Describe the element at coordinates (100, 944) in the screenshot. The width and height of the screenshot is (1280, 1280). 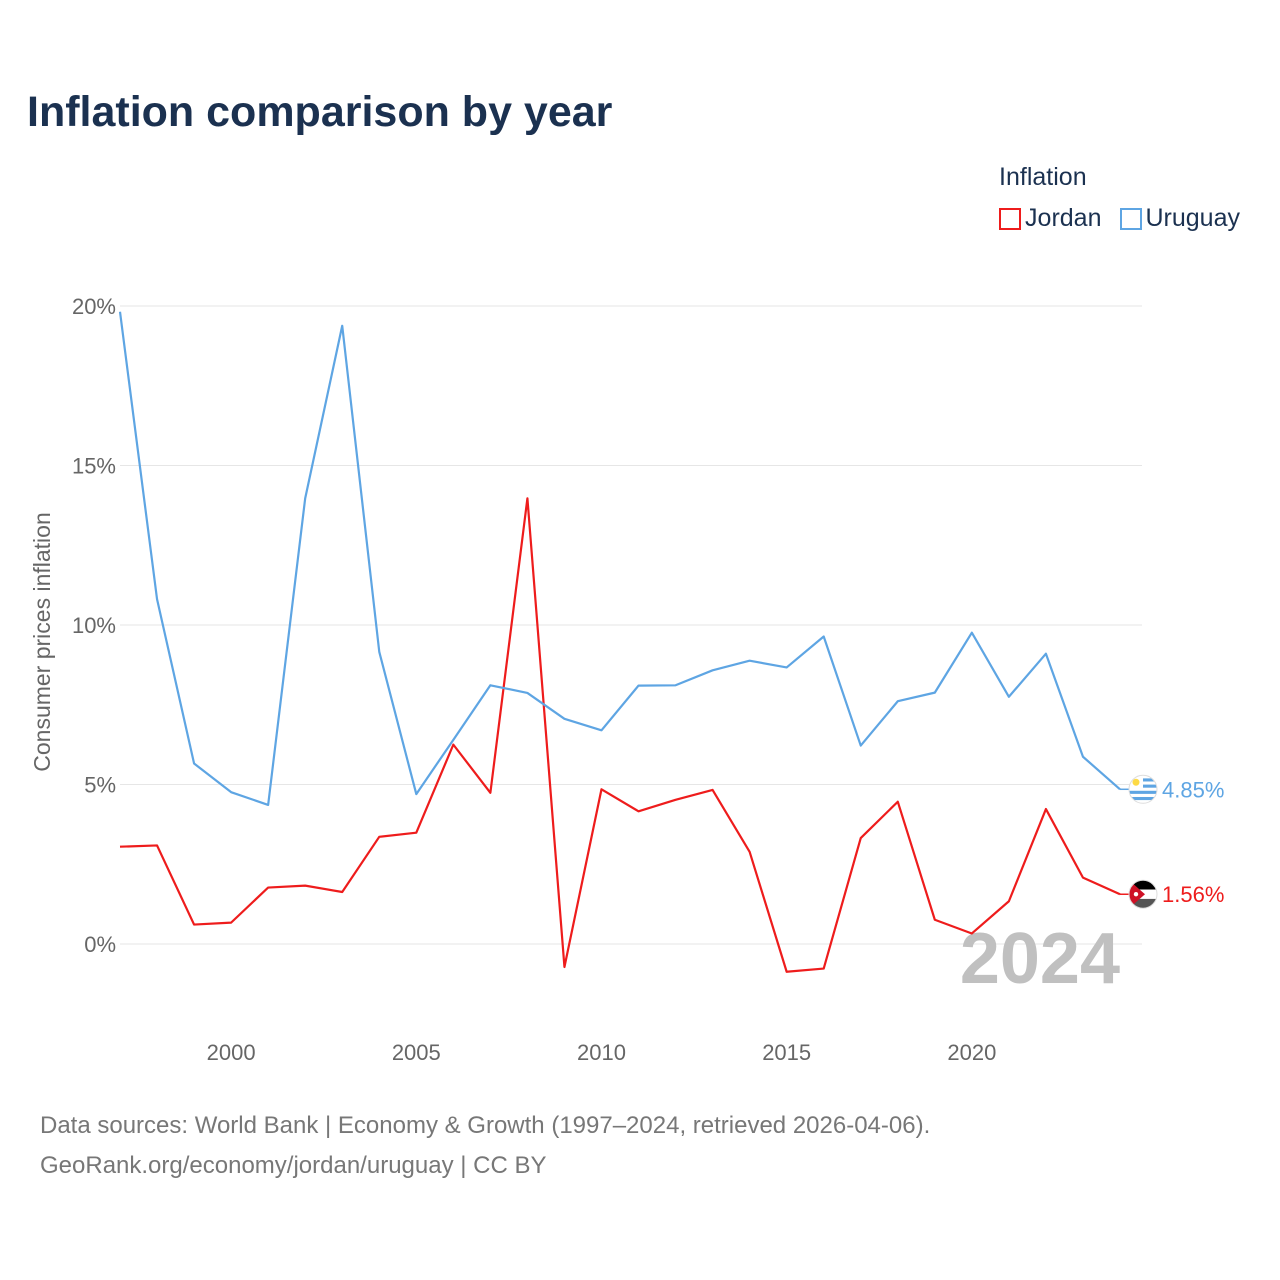
I see `y-tick-label: 0%` at that location.